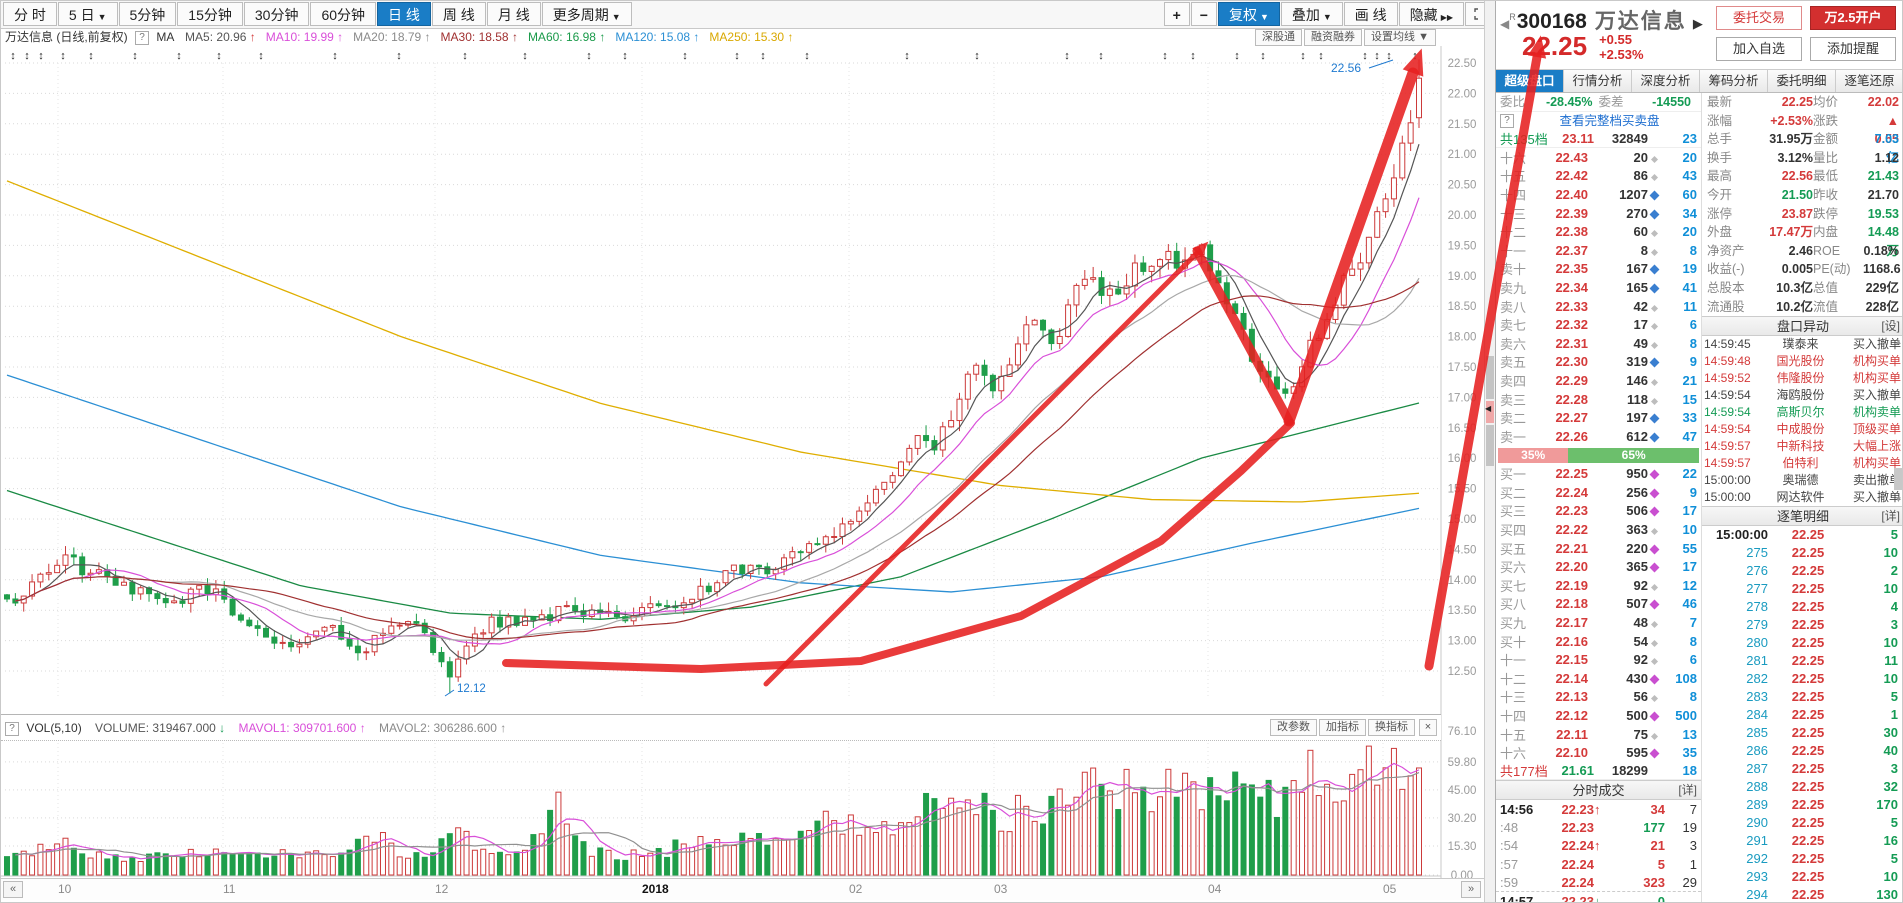 The height and width of the screenshot is (903, 1903). I want to click on orderbook-sell-row: 卖六 22.31 49 8, so click(1598, 343).